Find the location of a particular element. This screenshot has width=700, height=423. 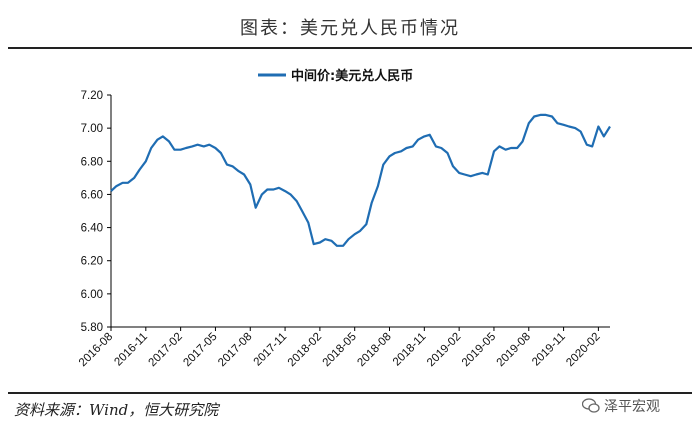

x-tick-label: 2020-02 is located at coordinates (583, 350).